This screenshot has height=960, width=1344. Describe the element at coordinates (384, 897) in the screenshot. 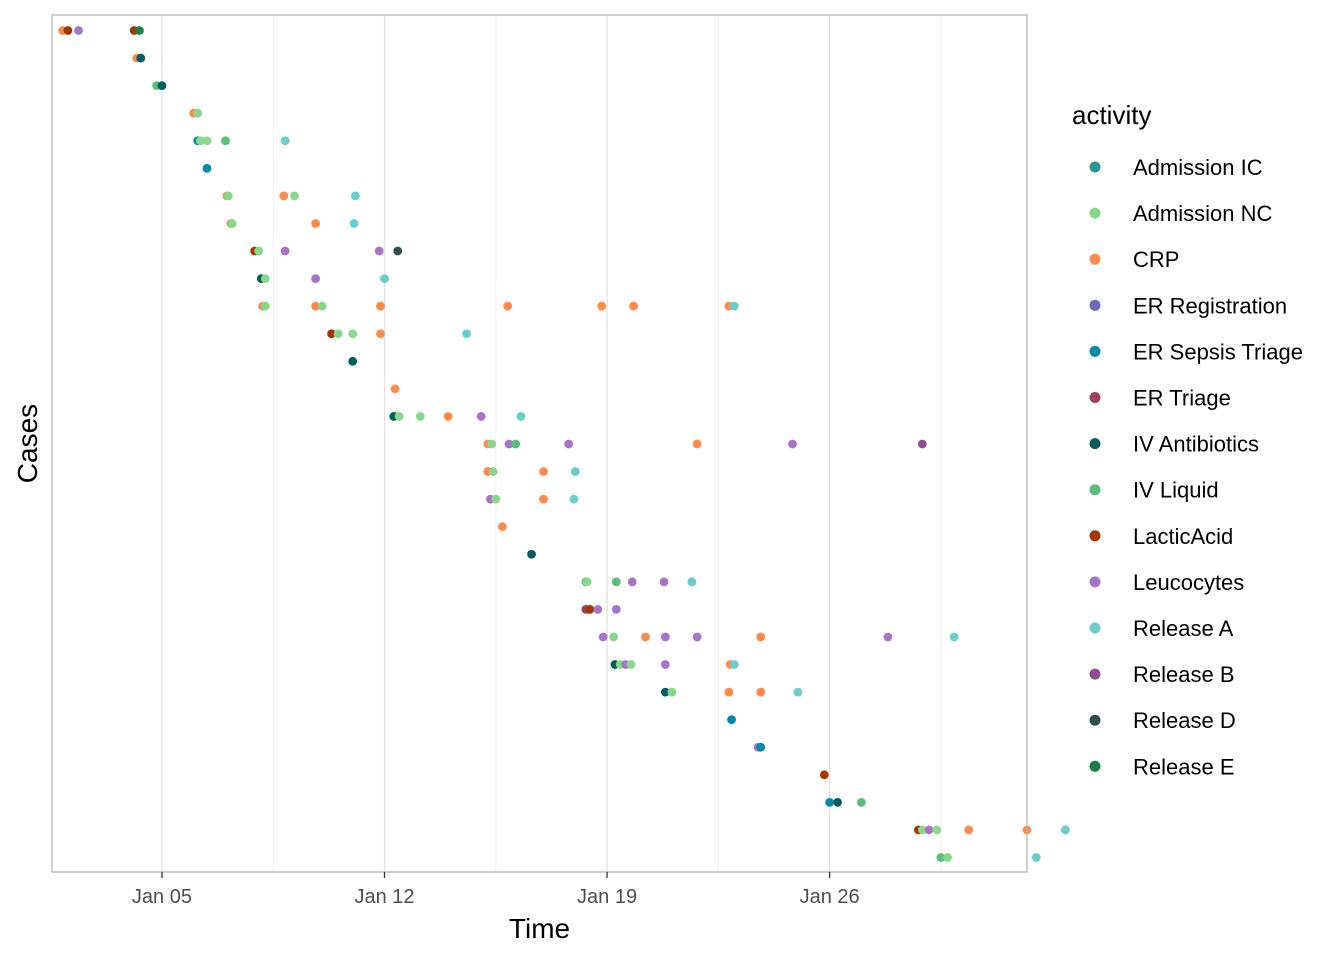

I see `x-tick-label: Jan 12` at that location.